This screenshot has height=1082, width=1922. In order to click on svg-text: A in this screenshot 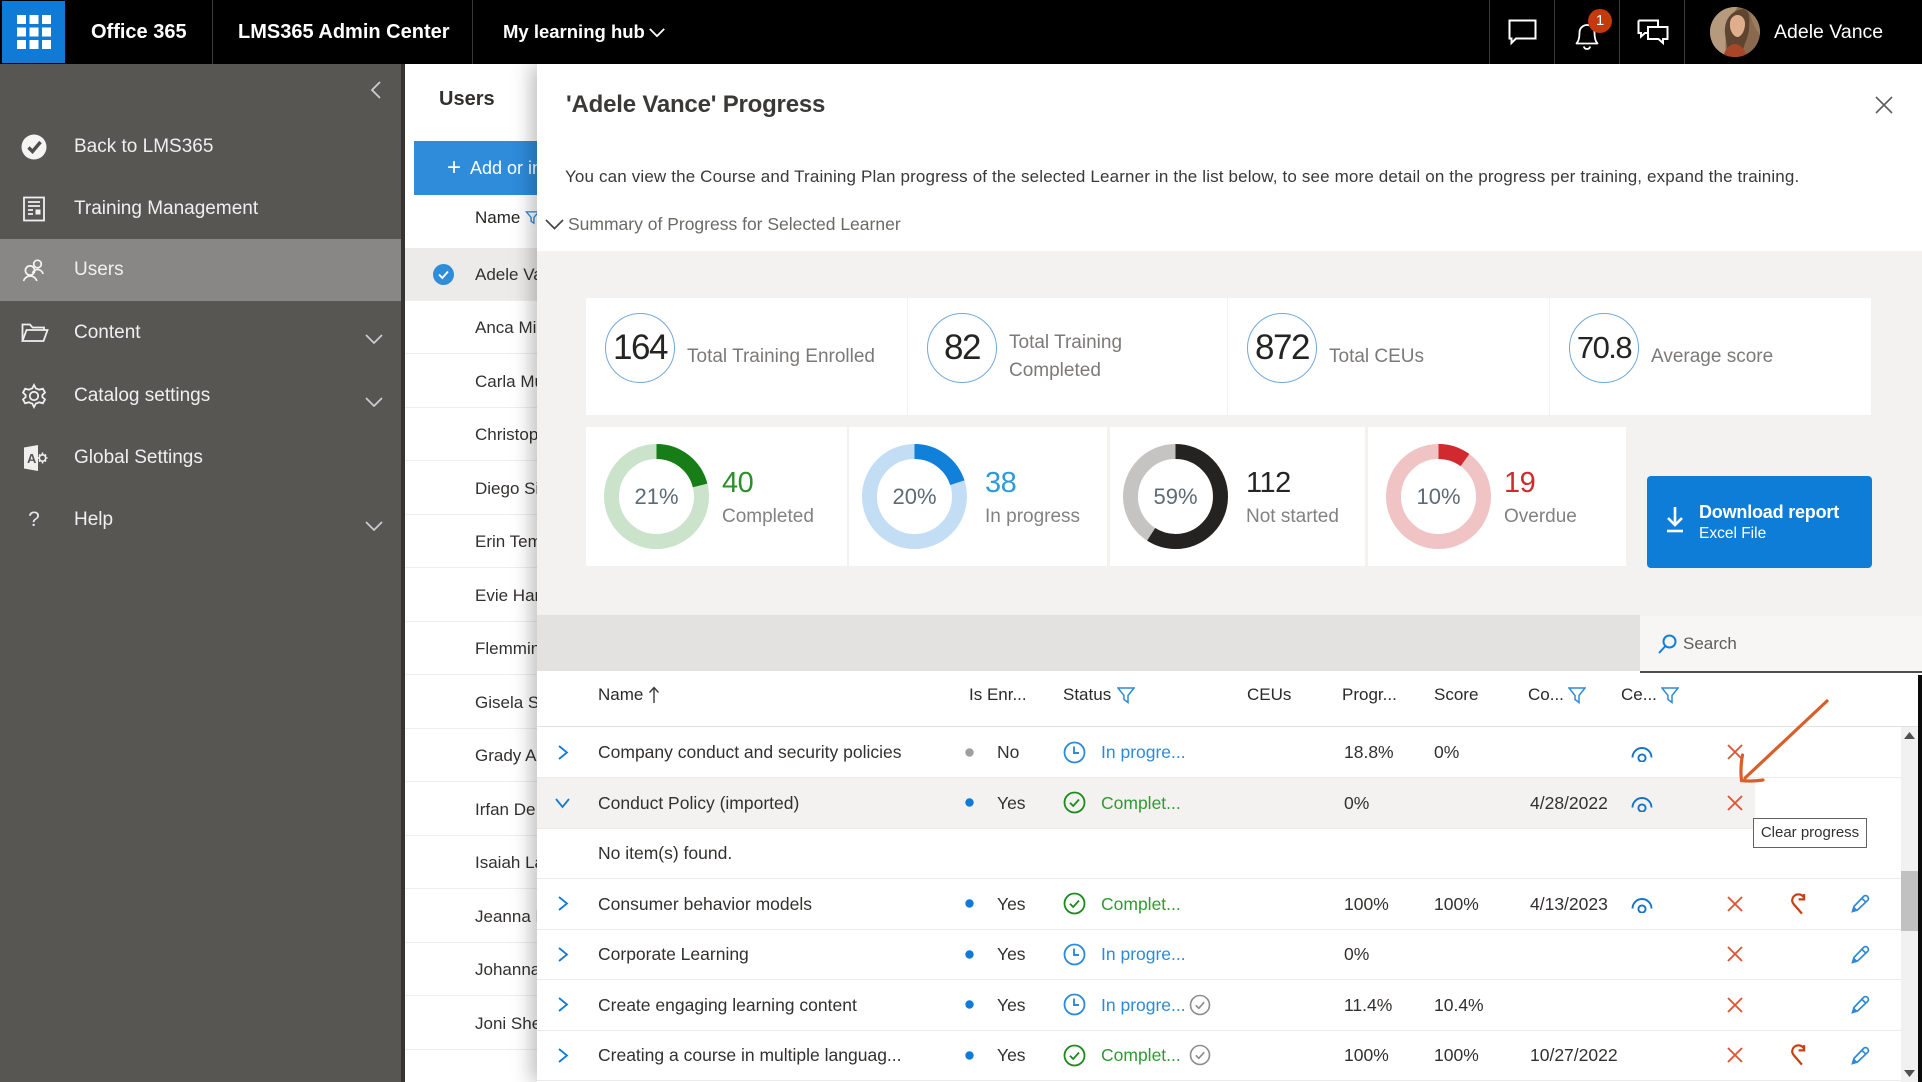, I will do `click(32, 458)`.